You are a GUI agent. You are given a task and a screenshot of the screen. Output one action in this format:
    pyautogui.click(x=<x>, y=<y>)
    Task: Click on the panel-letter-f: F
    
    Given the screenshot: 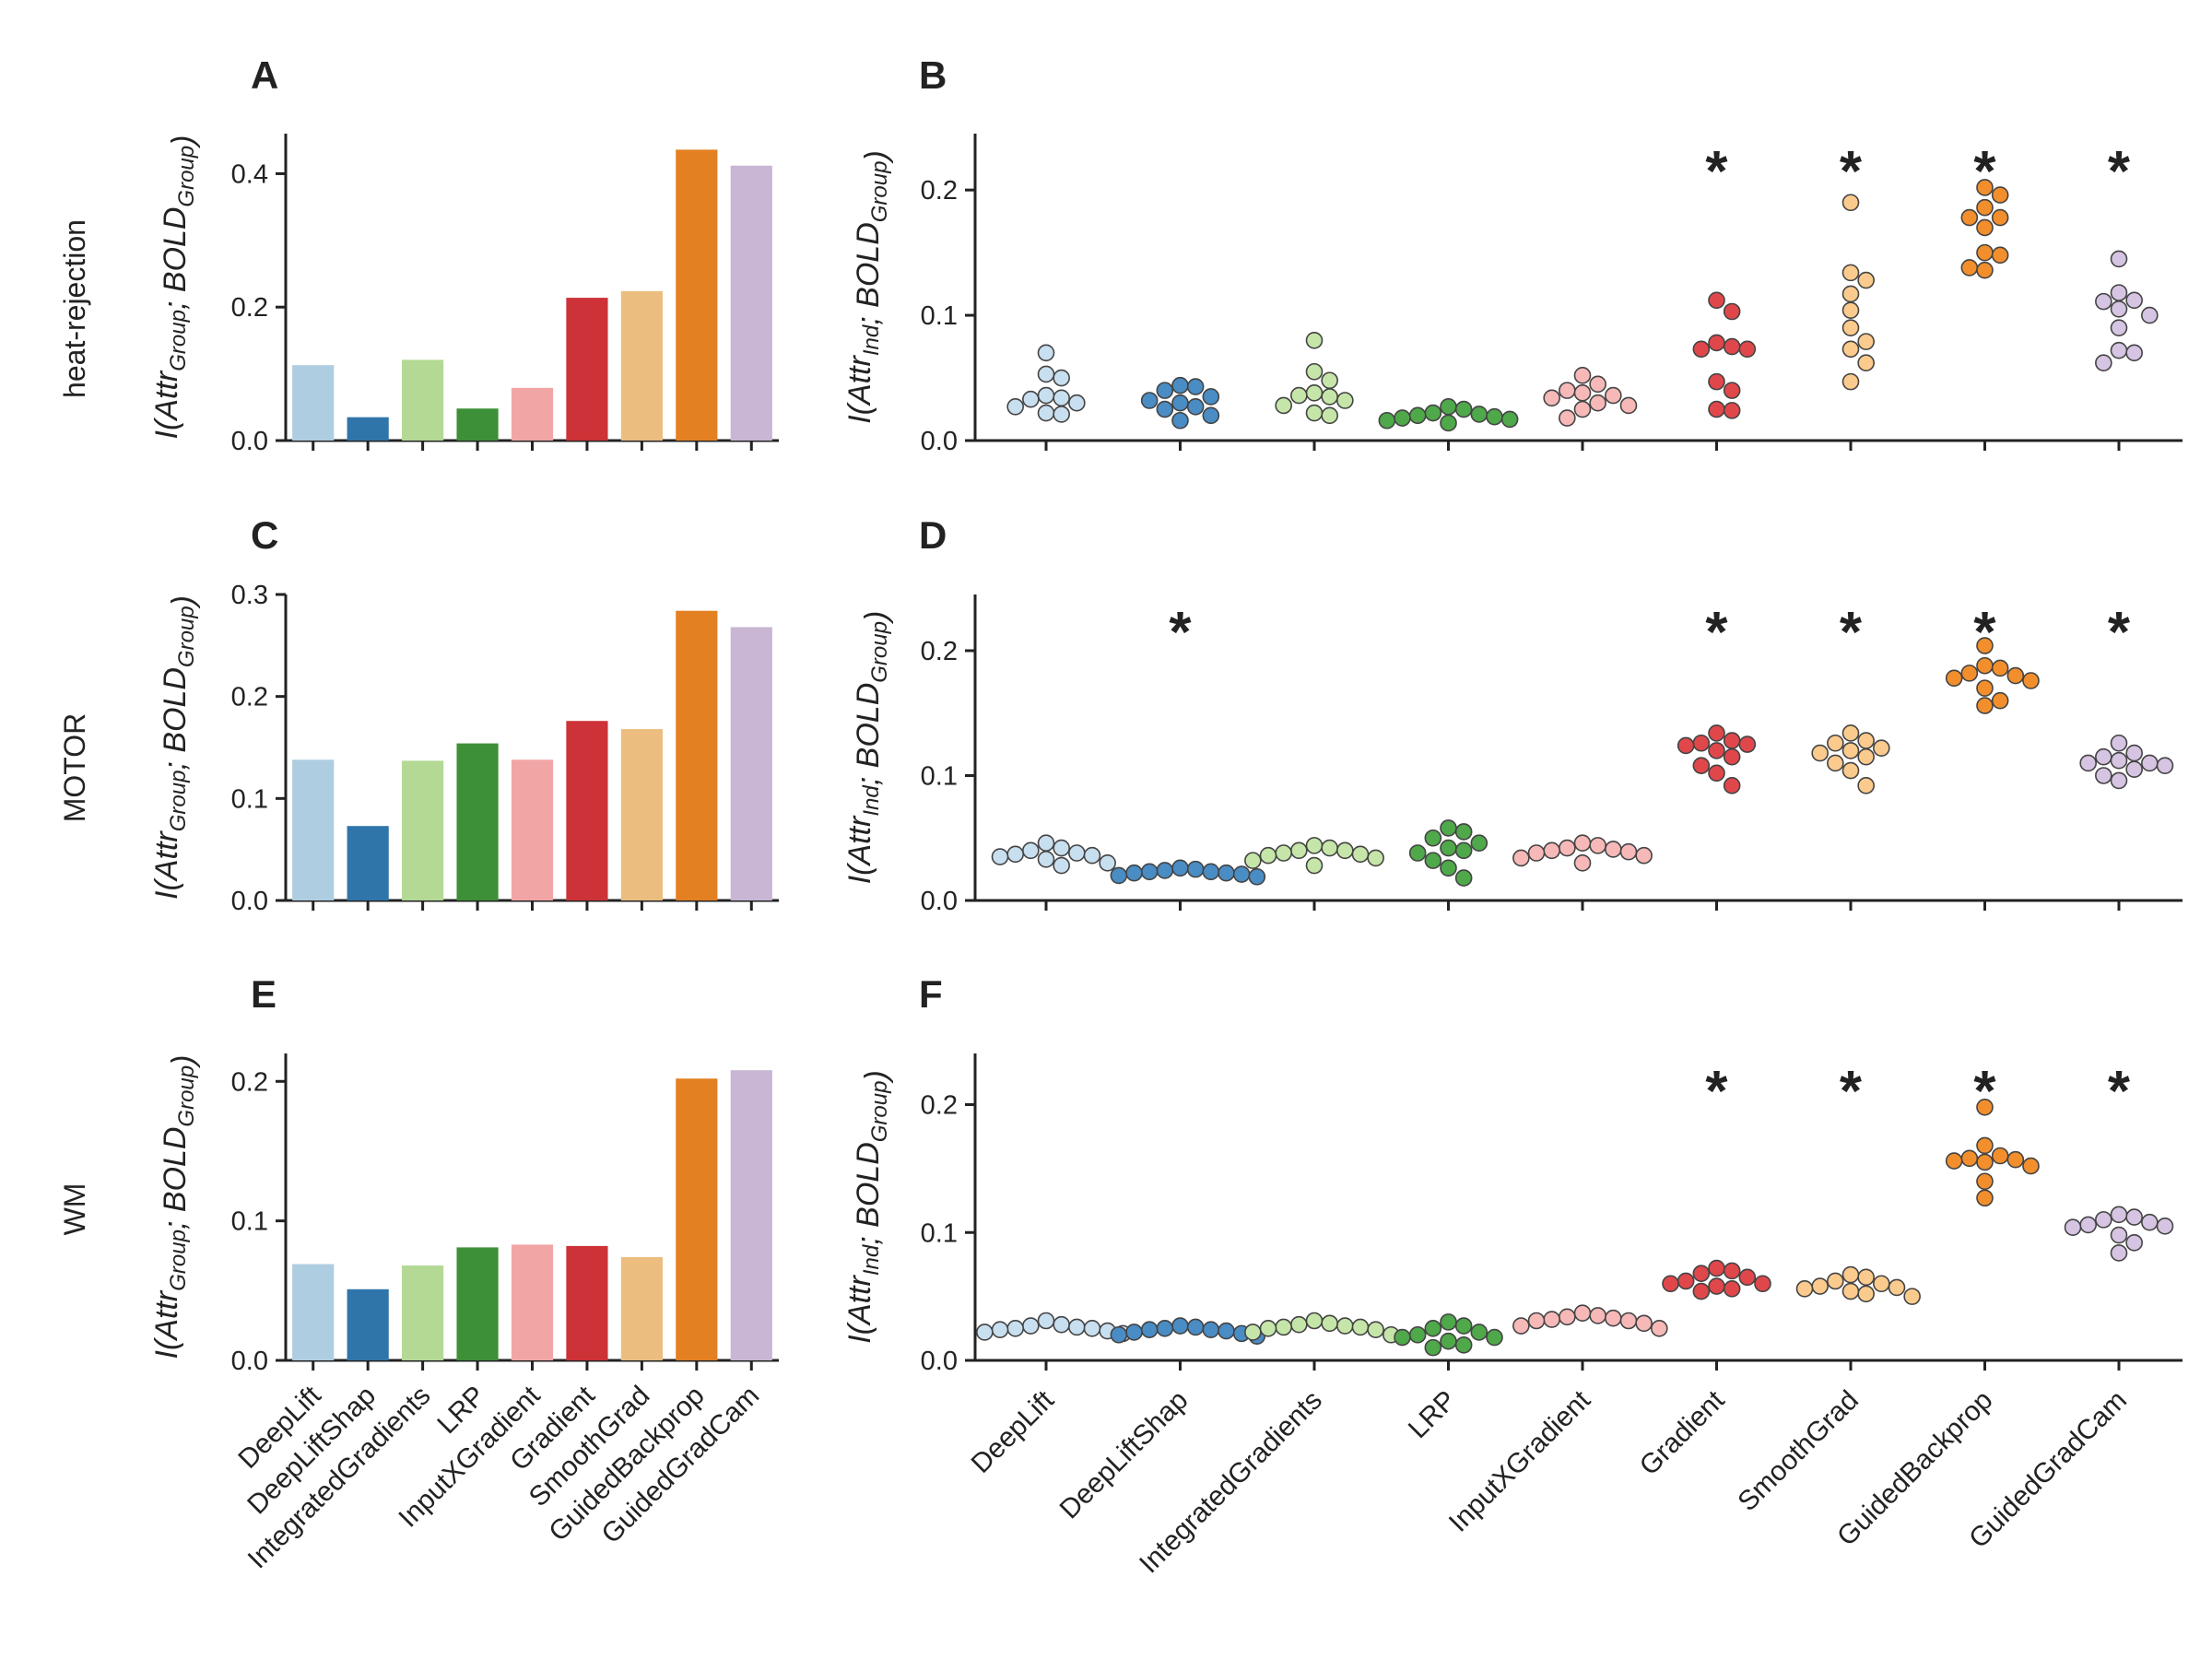 What is the action you would take?
    pyautogui.click(x=931, y=994)
    